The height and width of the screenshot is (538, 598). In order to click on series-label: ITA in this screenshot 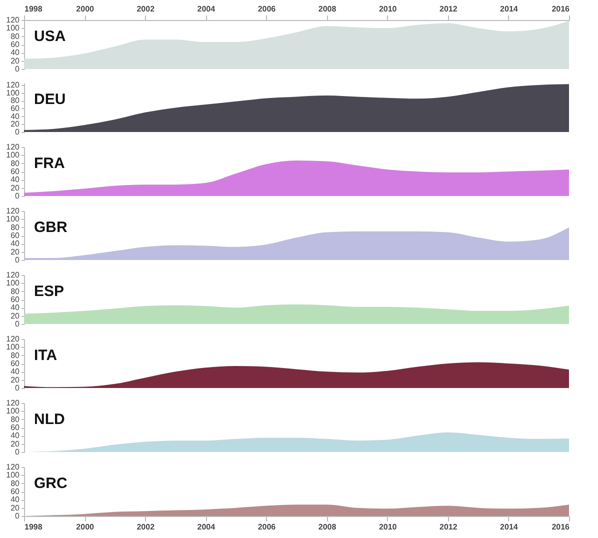, I will do `click(46, 355)`.